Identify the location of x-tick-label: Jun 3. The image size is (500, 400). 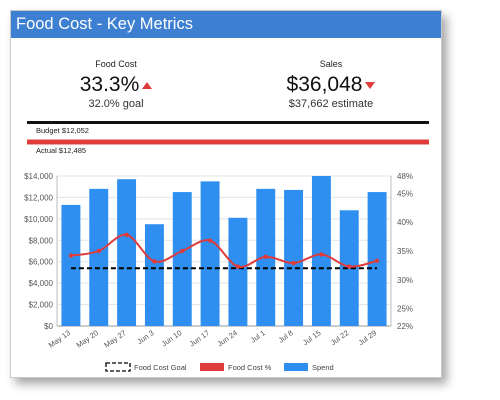
(145, 337).